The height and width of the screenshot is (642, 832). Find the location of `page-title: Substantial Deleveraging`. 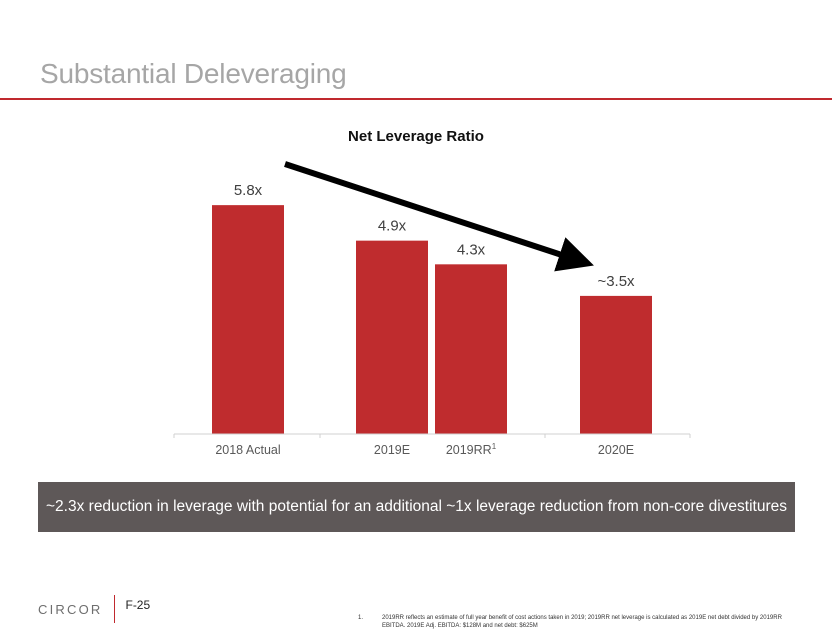

page-title: Substantial Deleveraging is located at coordinates (193, 73).